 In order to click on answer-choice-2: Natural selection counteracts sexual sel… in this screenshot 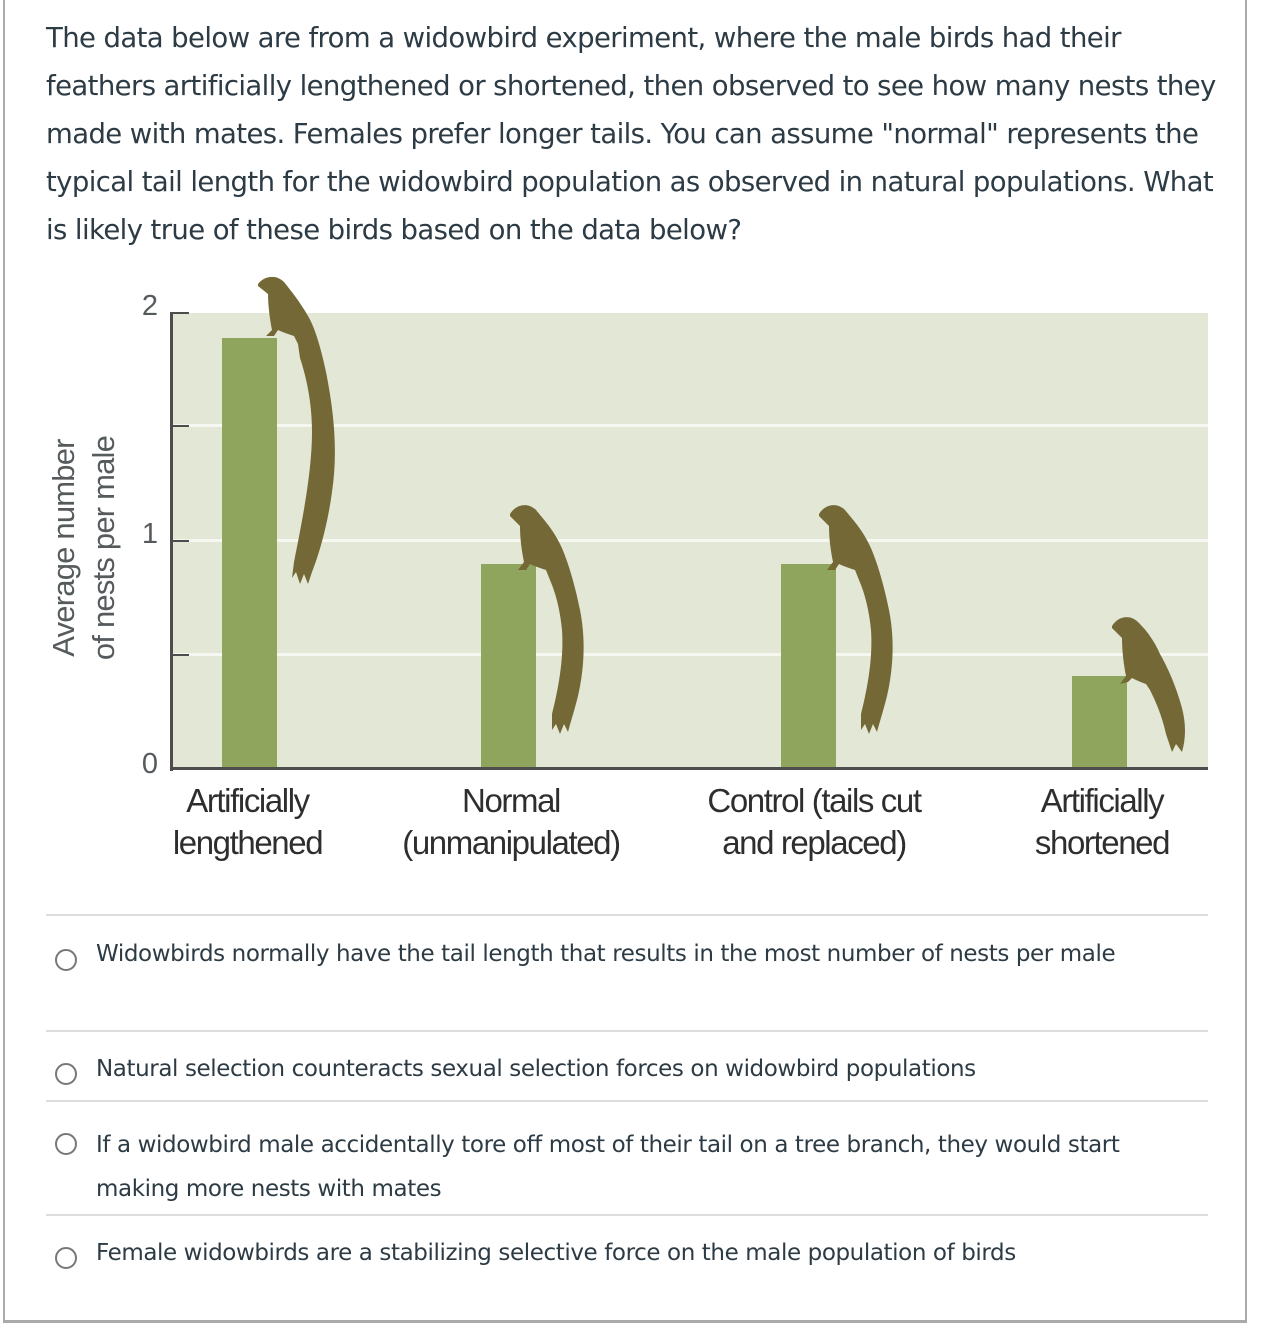, I will do `click(627, 1065)`.